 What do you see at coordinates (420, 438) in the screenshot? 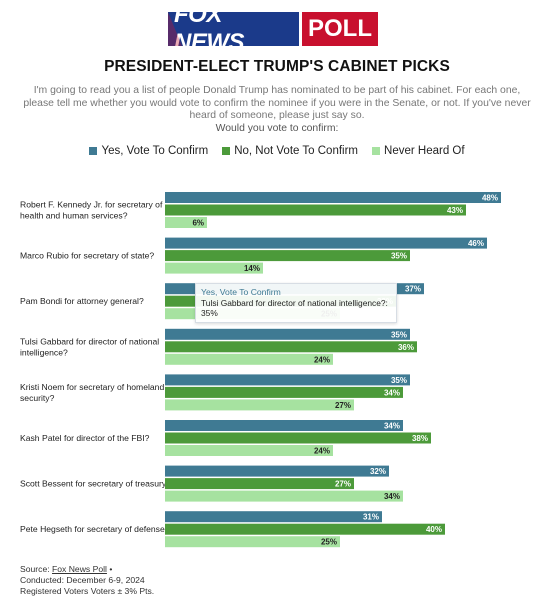
I see `data-label-no: 38%` at bounding box center [420, 438].